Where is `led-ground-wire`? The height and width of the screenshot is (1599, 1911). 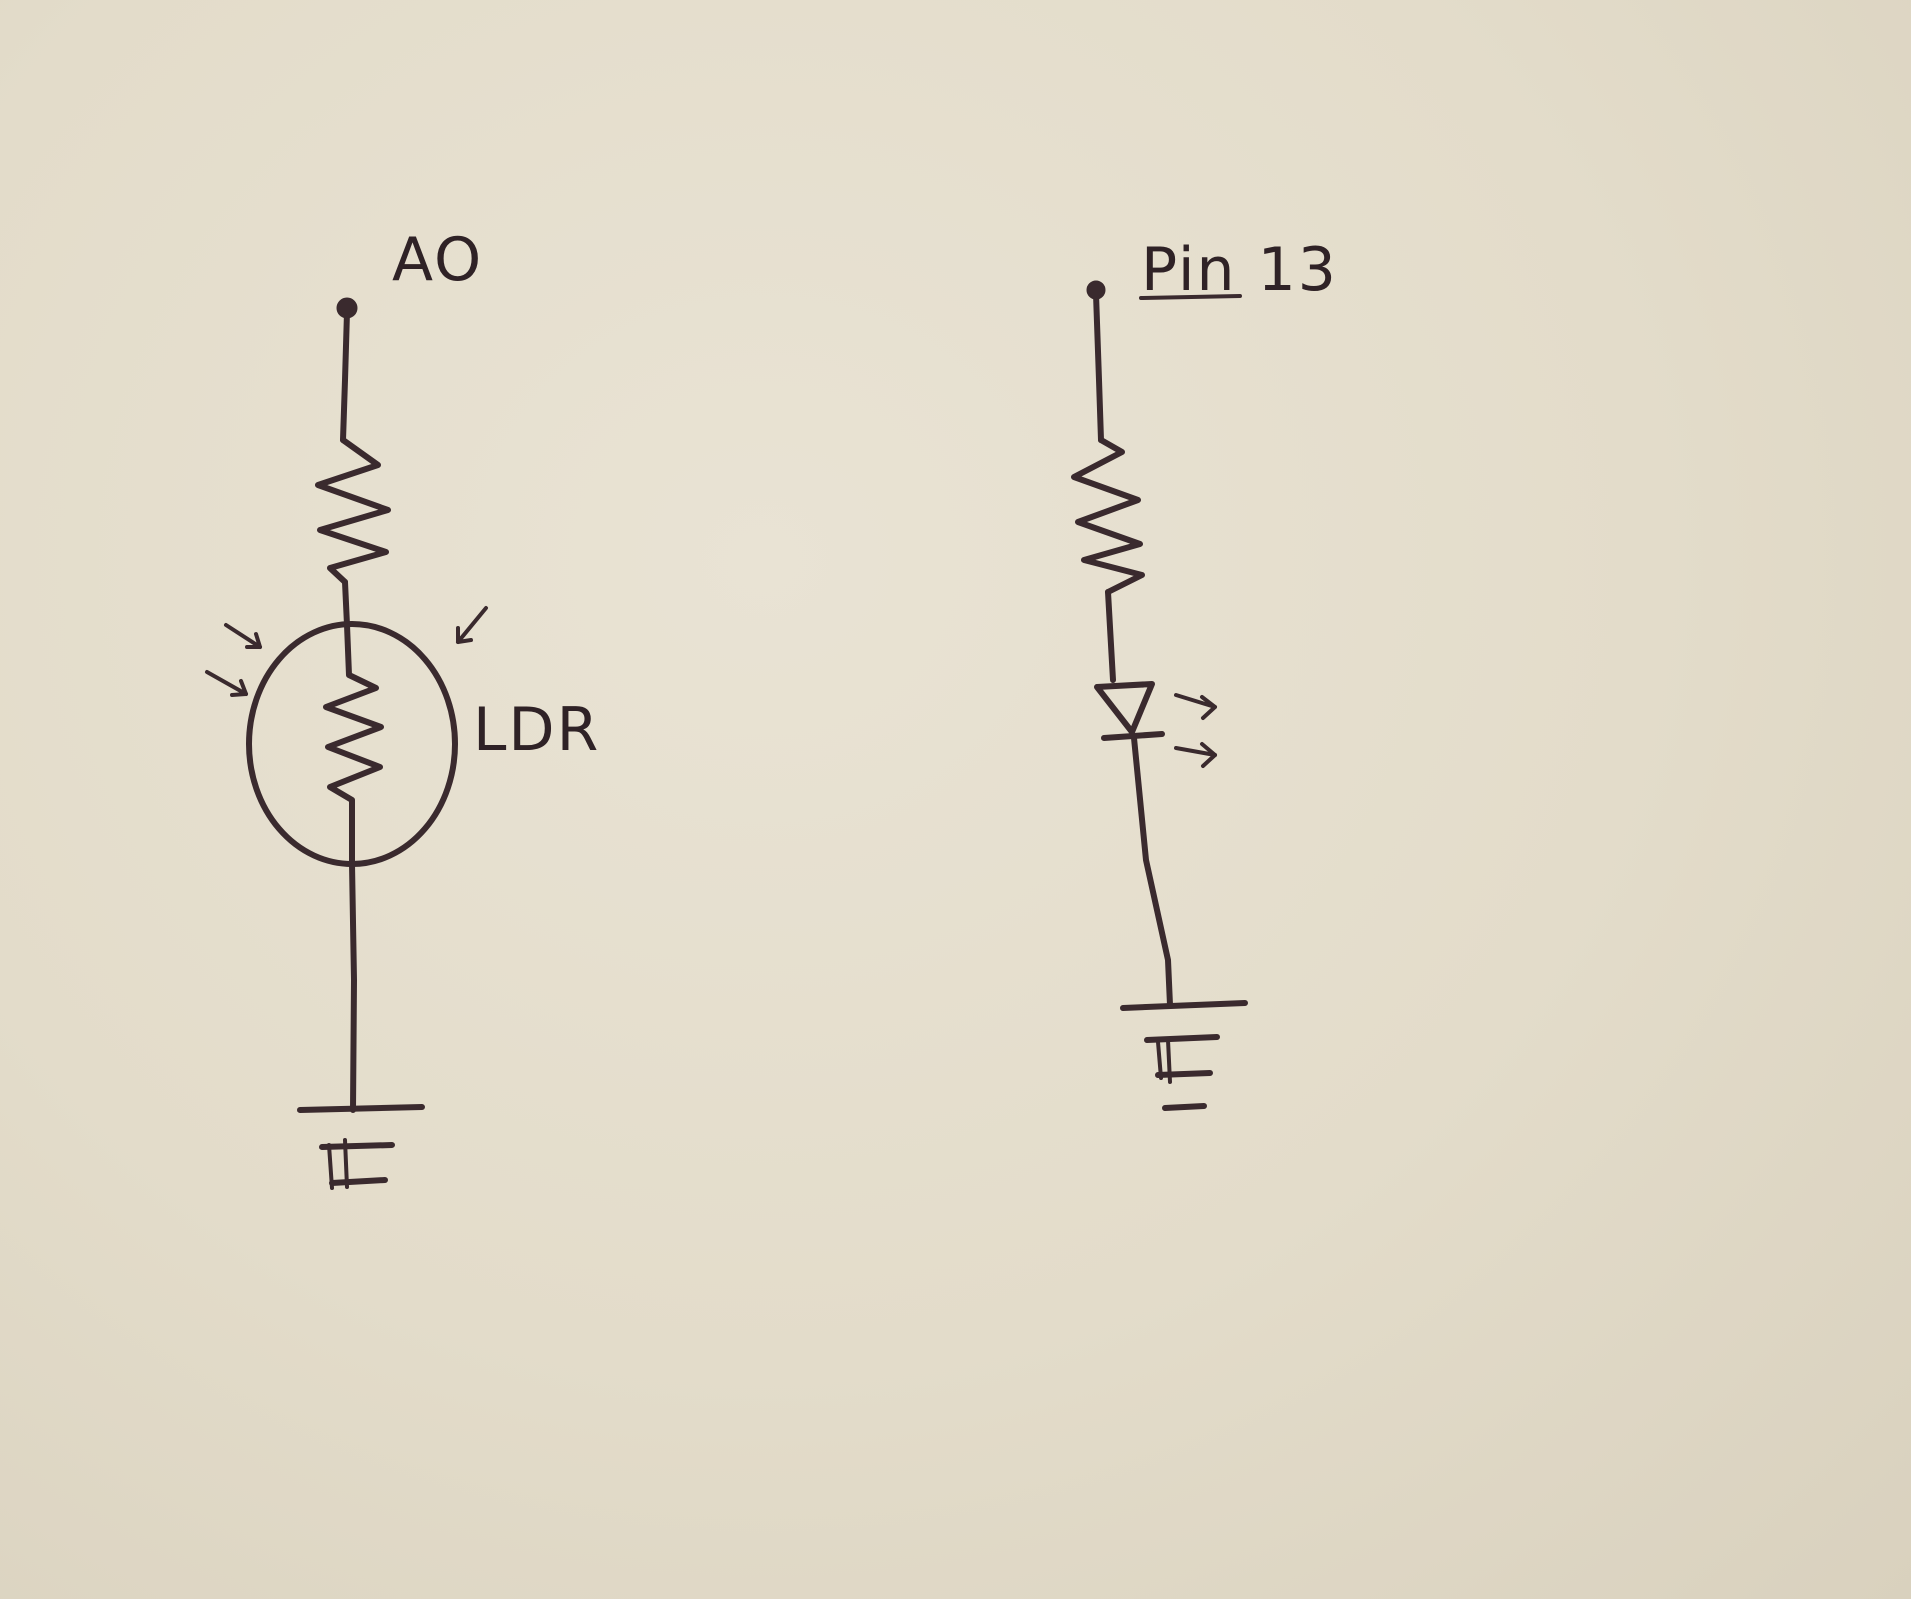
led-ground-wire is located at coordinates (1152, 871).